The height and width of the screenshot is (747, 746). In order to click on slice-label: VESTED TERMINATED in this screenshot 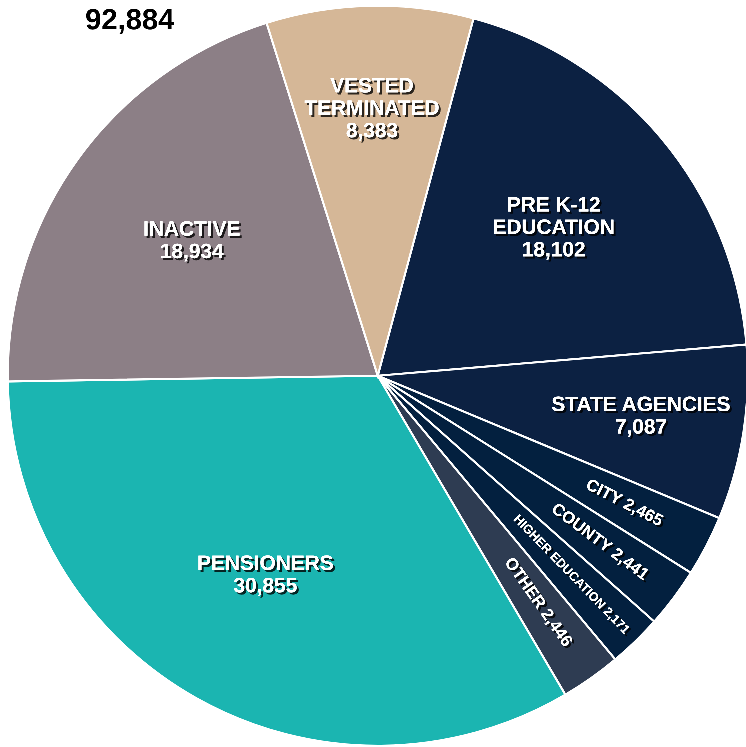, I will do `click(372, 98)`.